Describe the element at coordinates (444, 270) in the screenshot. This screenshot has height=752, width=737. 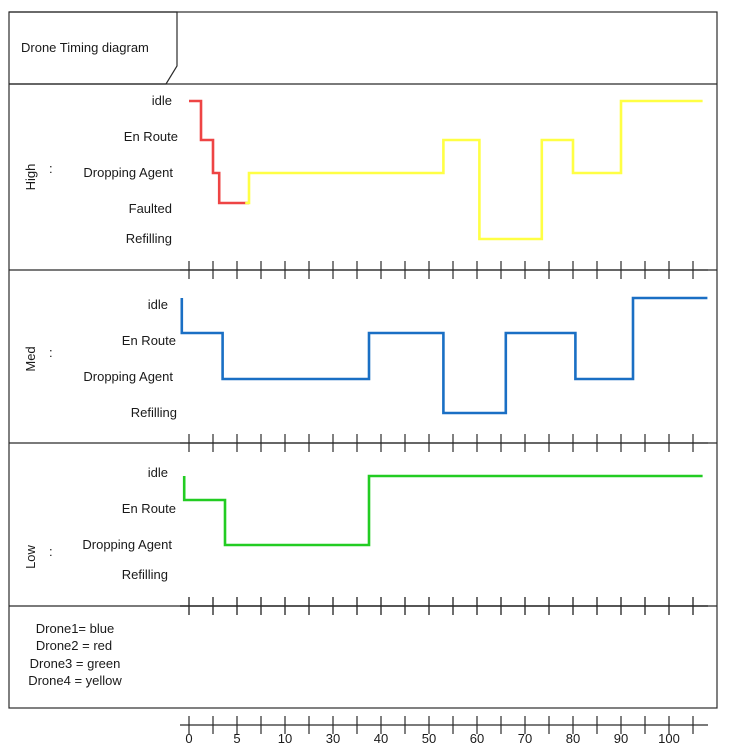
I see `tick-row-high` at that location.